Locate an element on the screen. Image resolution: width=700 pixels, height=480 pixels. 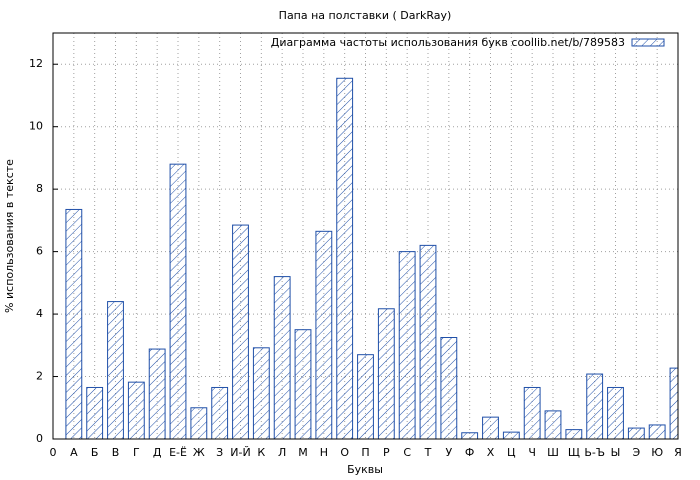
x-tick-label: Р is located at coordinates (386, 452).